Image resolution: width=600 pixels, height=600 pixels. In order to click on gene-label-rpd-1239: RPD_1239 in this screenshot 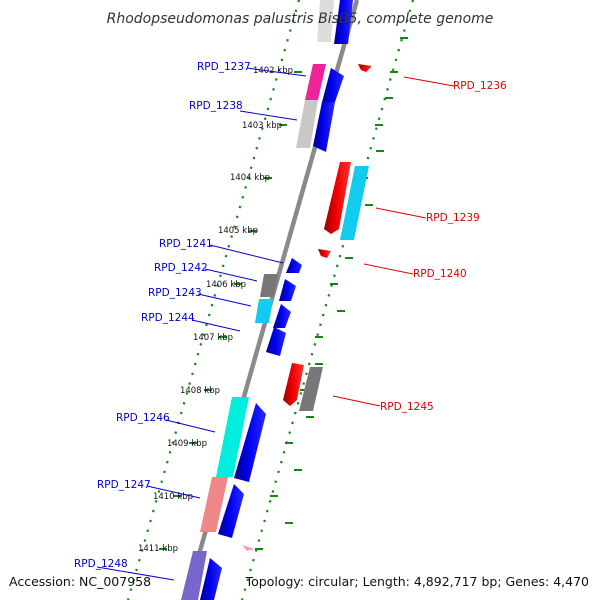, I will do `click(453, 218)`.